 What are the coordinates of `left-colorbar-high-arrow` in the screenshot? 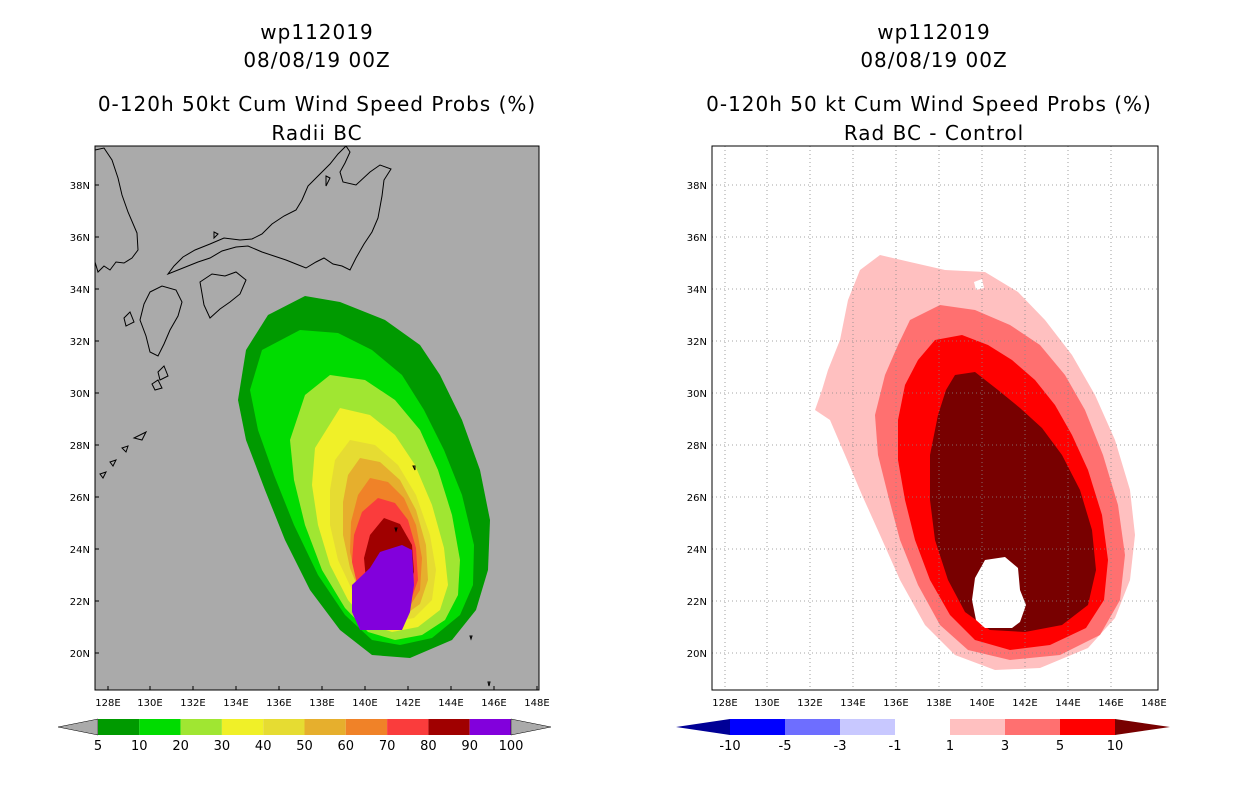 It's located at (531, 727).